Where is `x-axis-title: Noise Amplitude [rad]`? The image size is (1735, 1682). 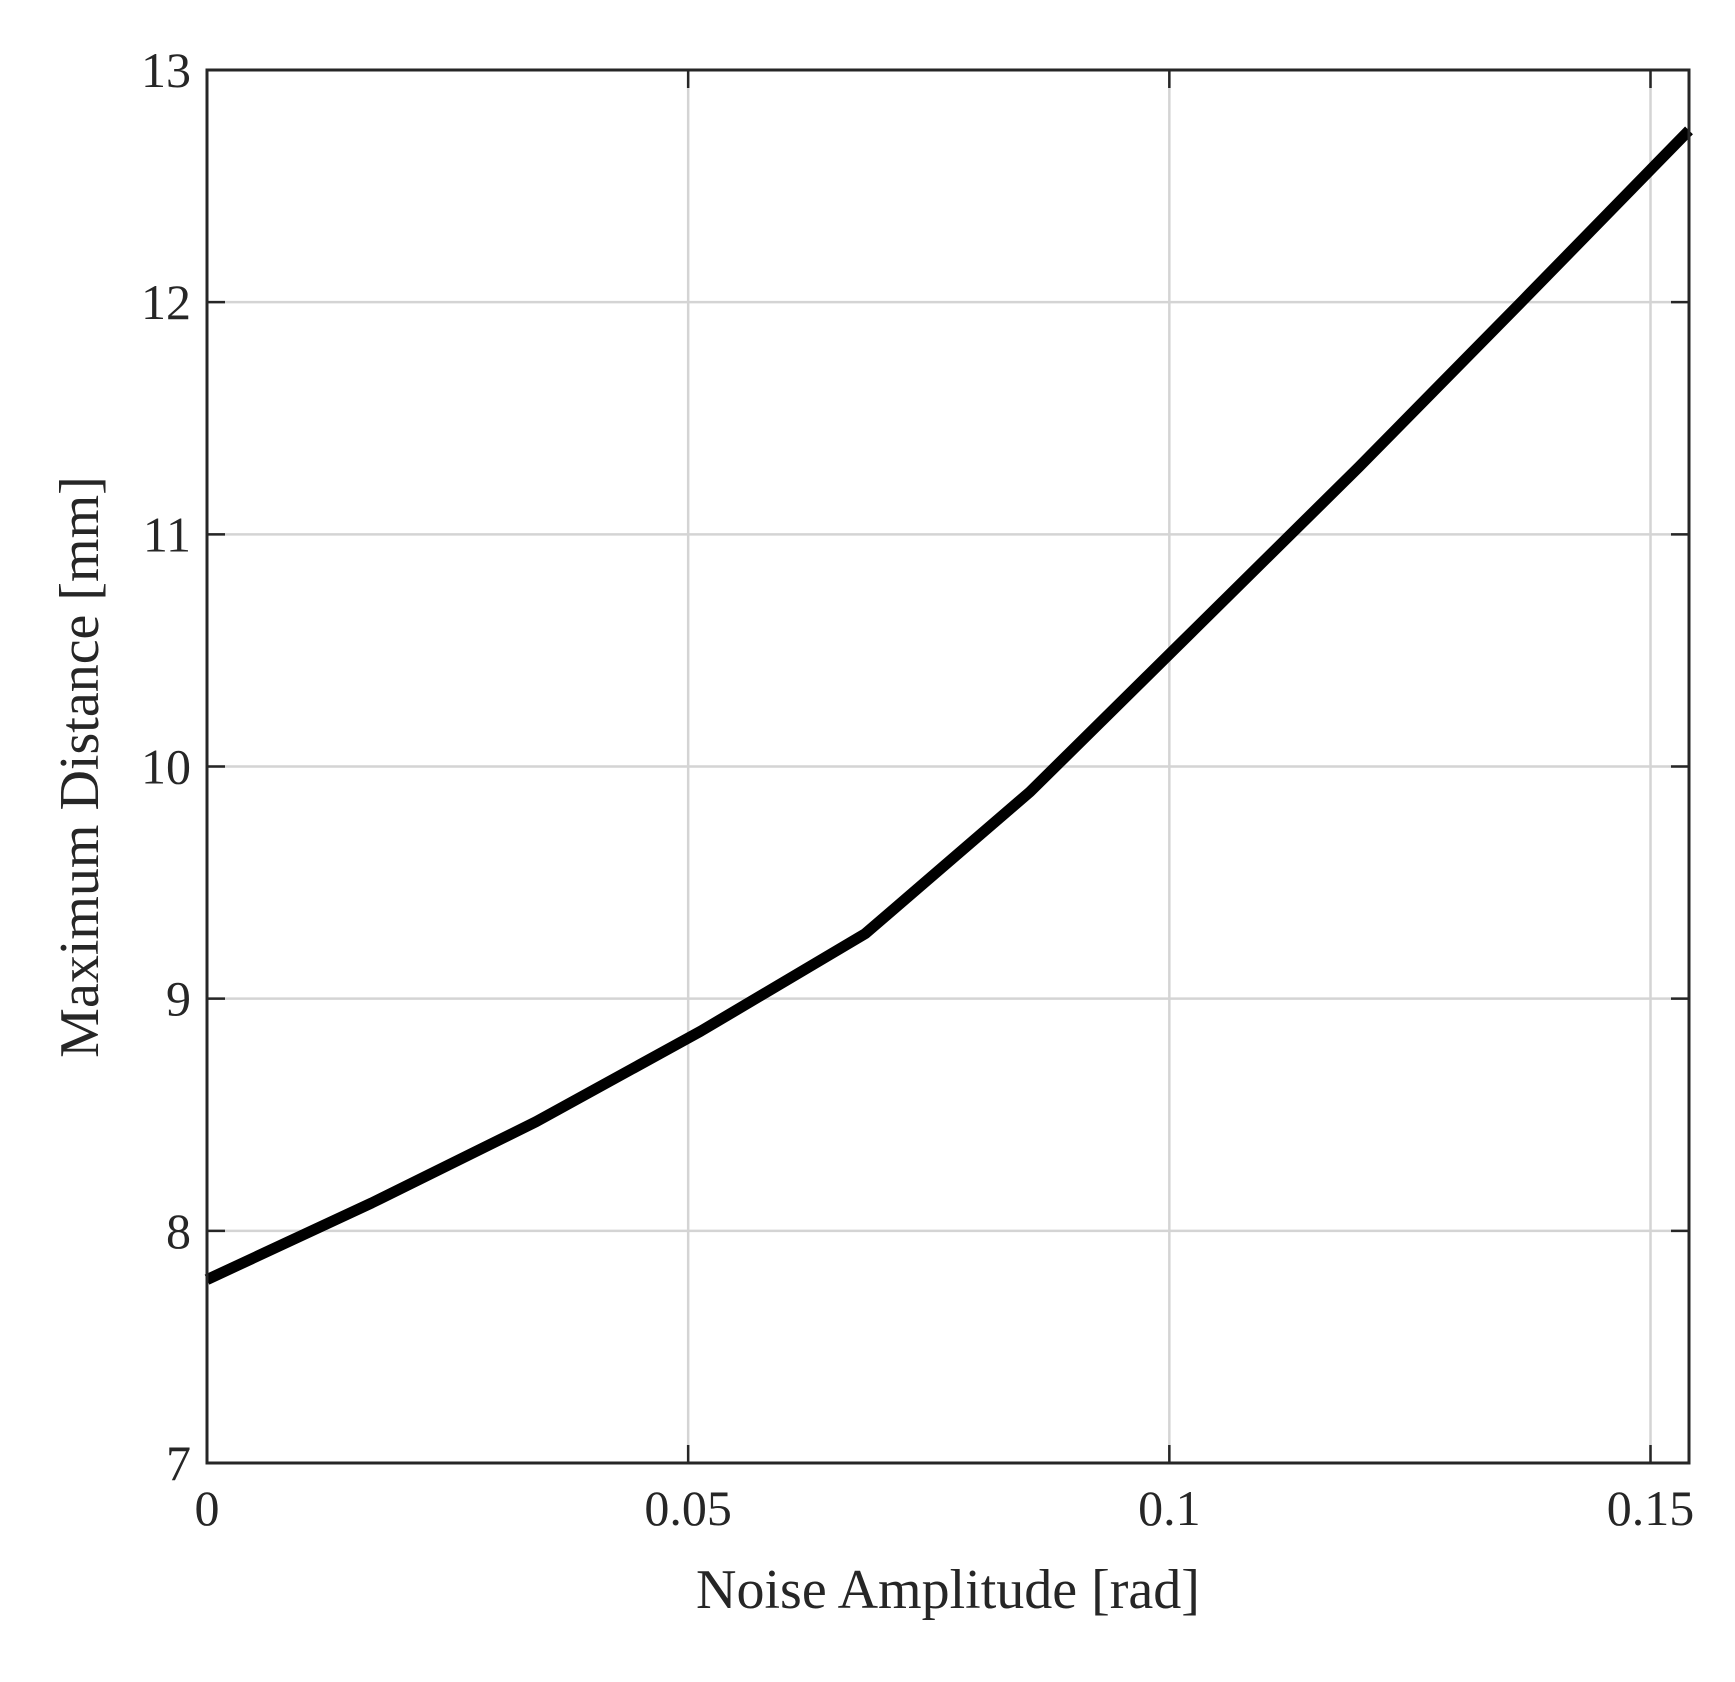
x-axis-title: Noise Amplitude [rad] is located at coordinates (948, 1590).